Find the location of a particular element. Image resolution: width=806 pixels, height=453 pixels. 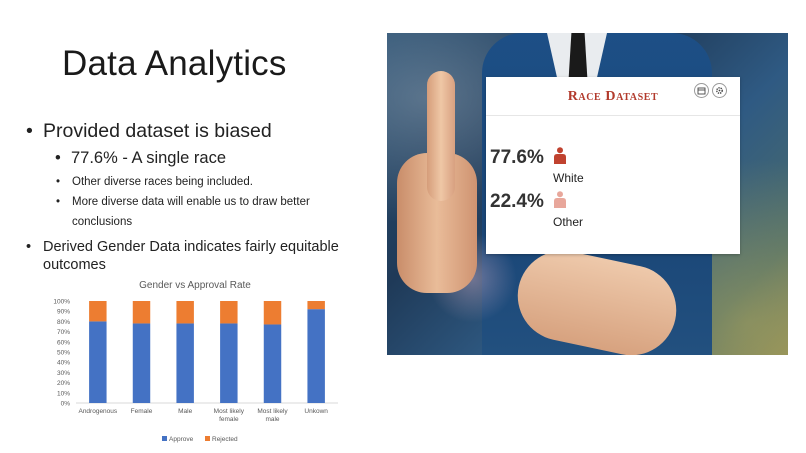

slide-title: Data Analytics is located at coordinates (174, 63).